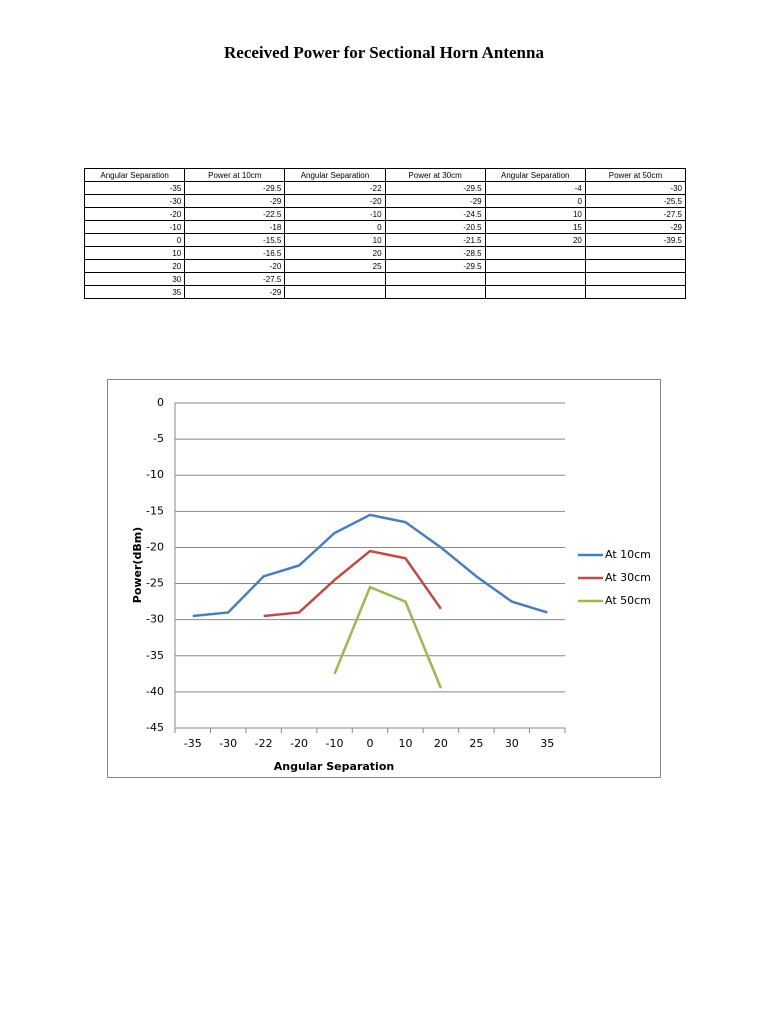 This screenshot has width=768, height=1024. Describe the element at coordinates (155, 546) in the screenshot. I see `y-tick-label: -20` at that location.